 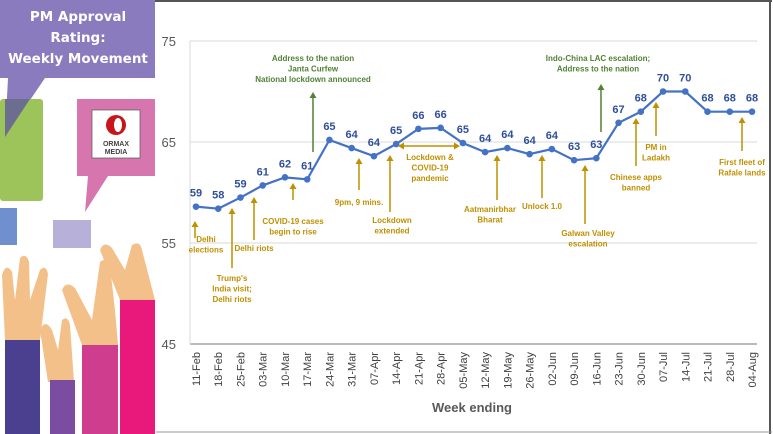 What do you see at coordinates (232, 256) in the screenshot?
I see `event-annotation: Trump's India visit;Delhi riots` at bounding box center [232, 256].